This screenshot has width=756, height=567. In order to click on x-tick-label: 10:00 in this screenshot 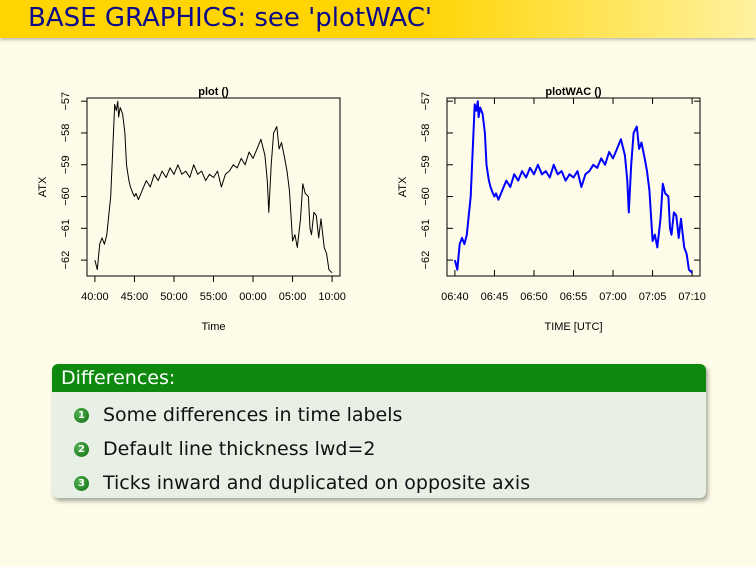, I will do `click(332, 297)`.